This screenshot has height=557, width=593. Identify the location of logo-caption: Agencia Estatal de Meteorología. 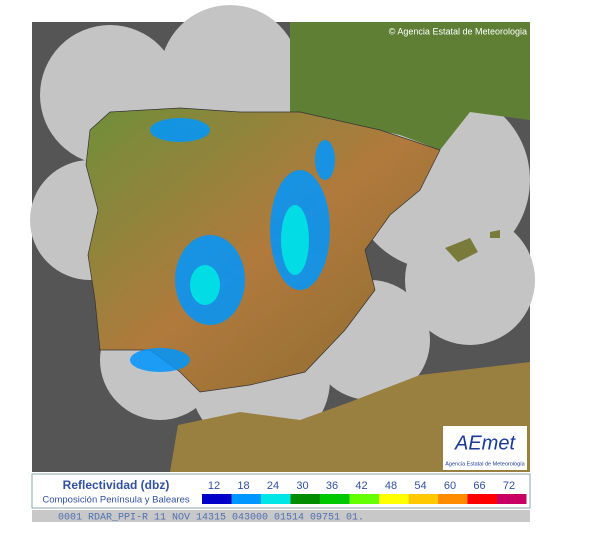
(485, 464).